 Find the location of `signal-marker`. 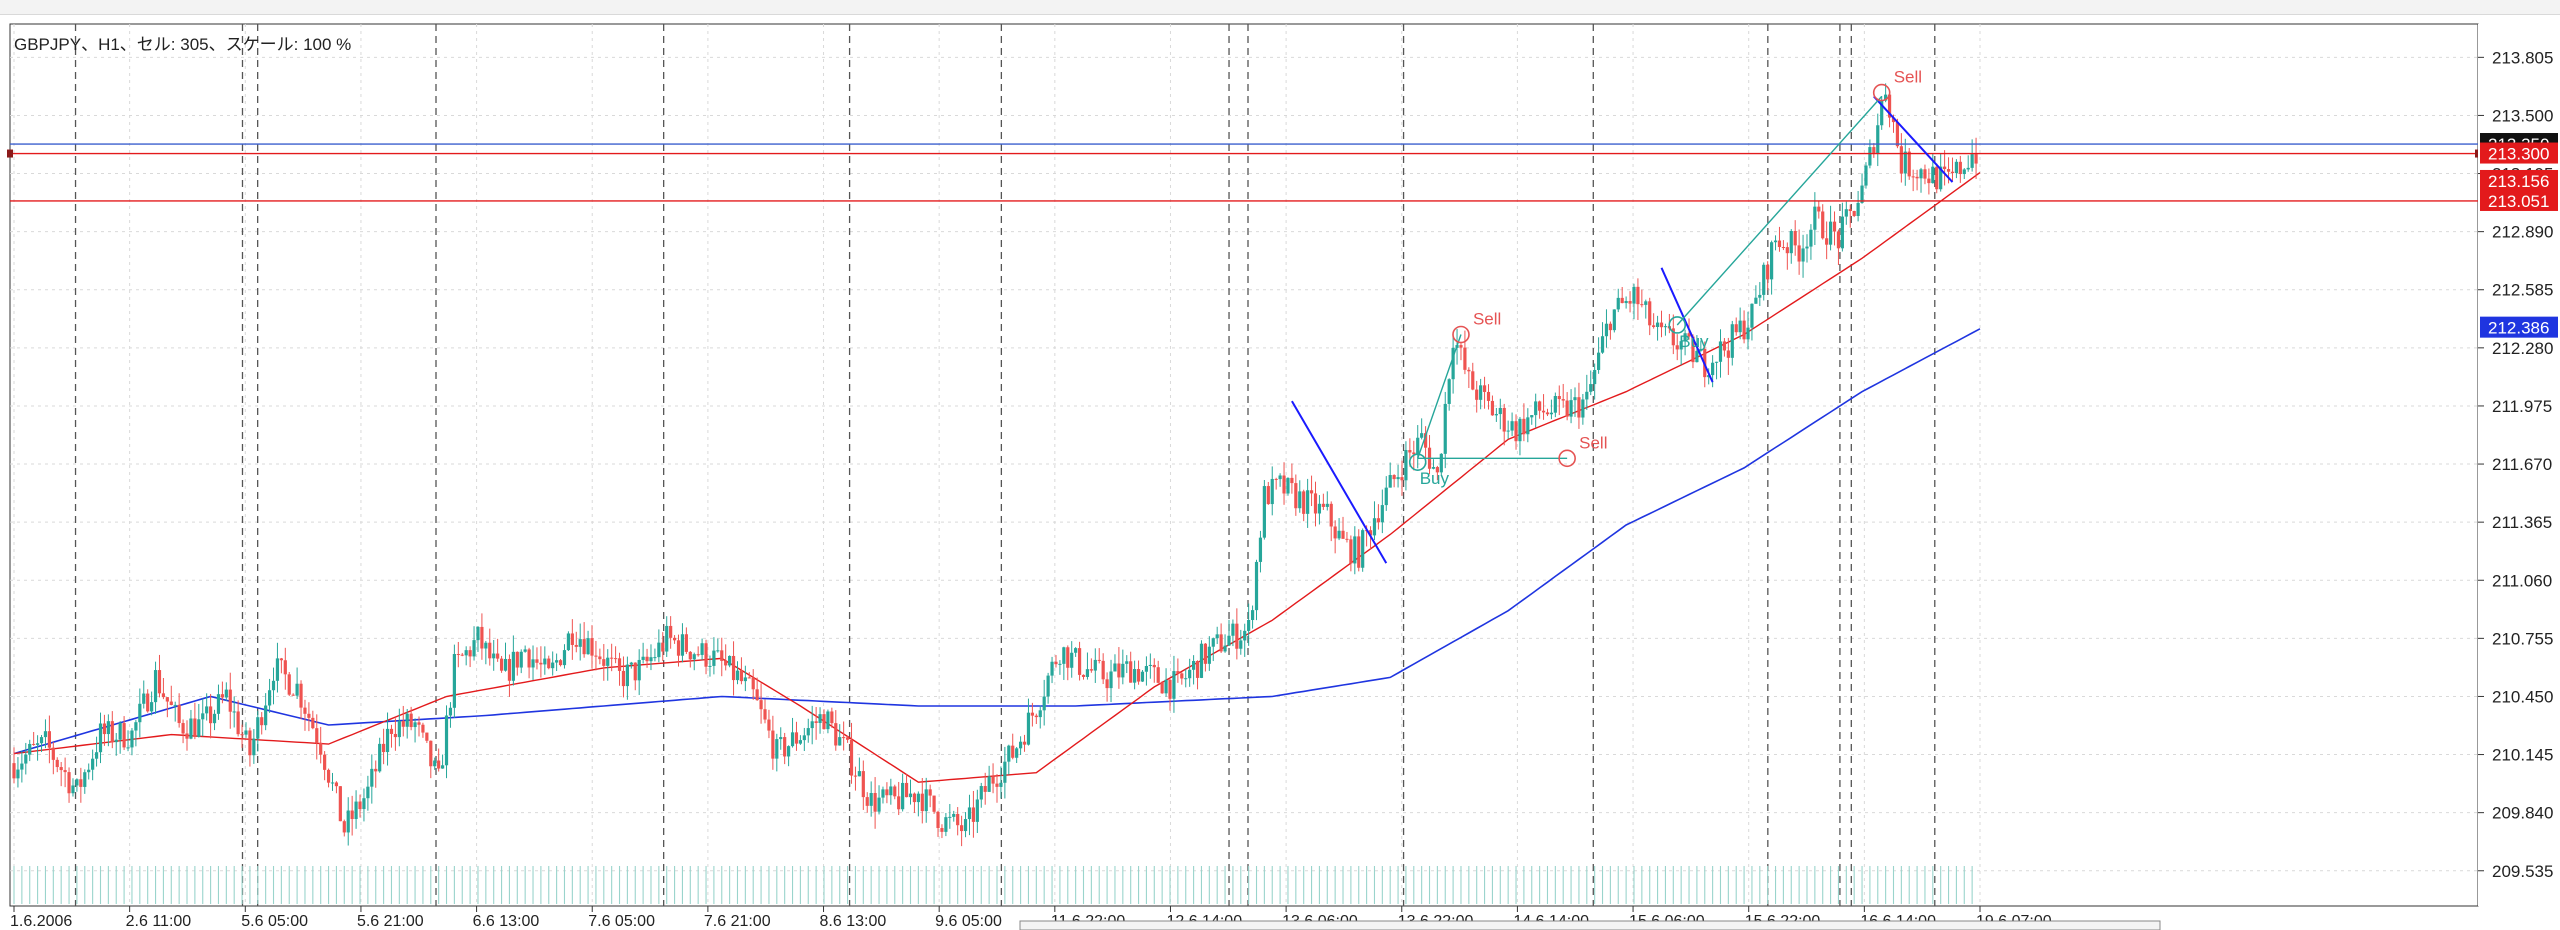

signal-marker is located at coordinates (1567, 458).